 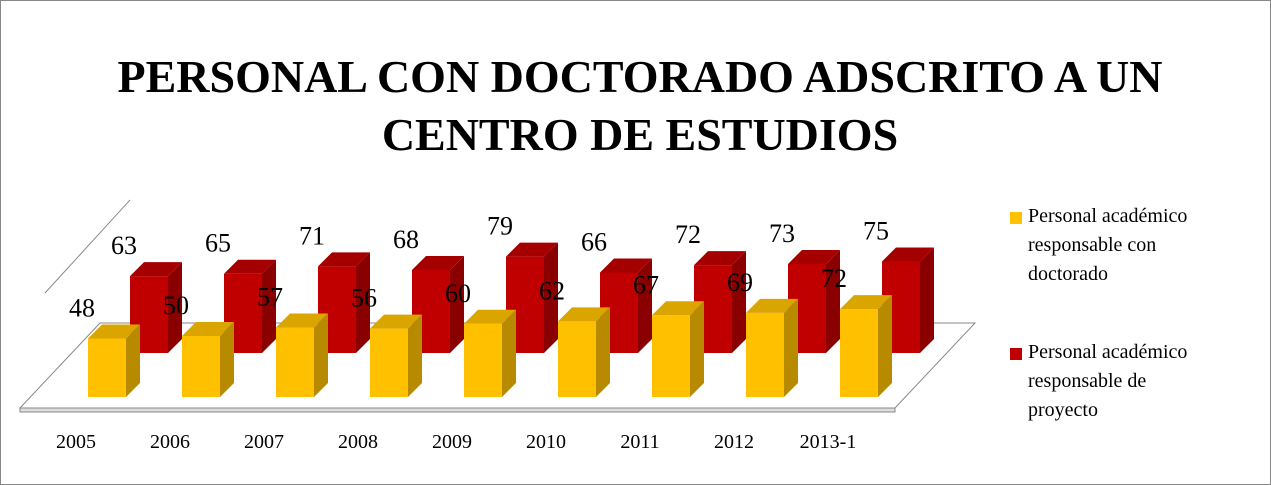 I want to click on data-label: 50, so click(x=176, y=305).